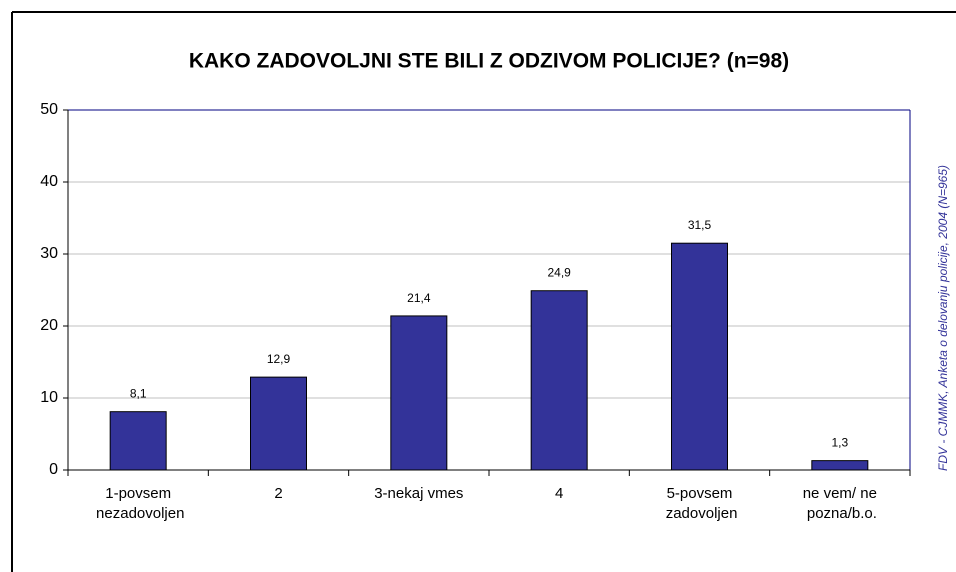 The image size is (956, 572). I want to click on x-tick-label: 3-nekaj vmes, so click(418, 493).